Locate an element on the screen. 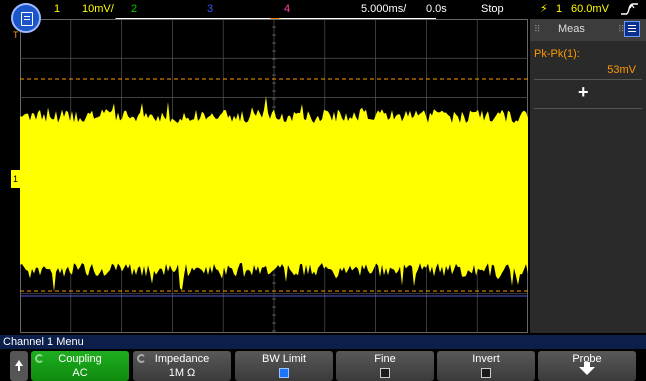  ch2-number: 2 is located at coordinates (134, 9).